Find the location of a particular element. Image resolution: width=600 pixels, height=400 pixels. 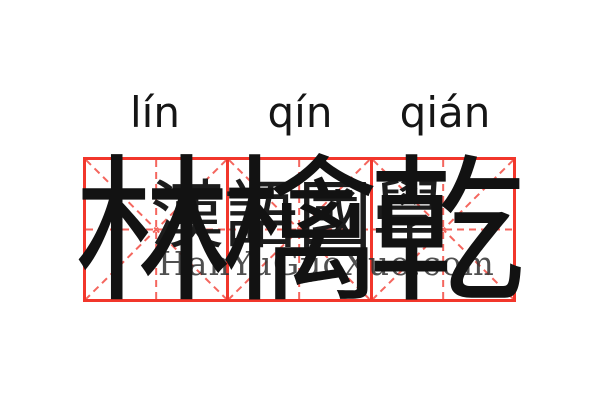

hanzi-character-3: 乾 is located at coordinates (447, 233).